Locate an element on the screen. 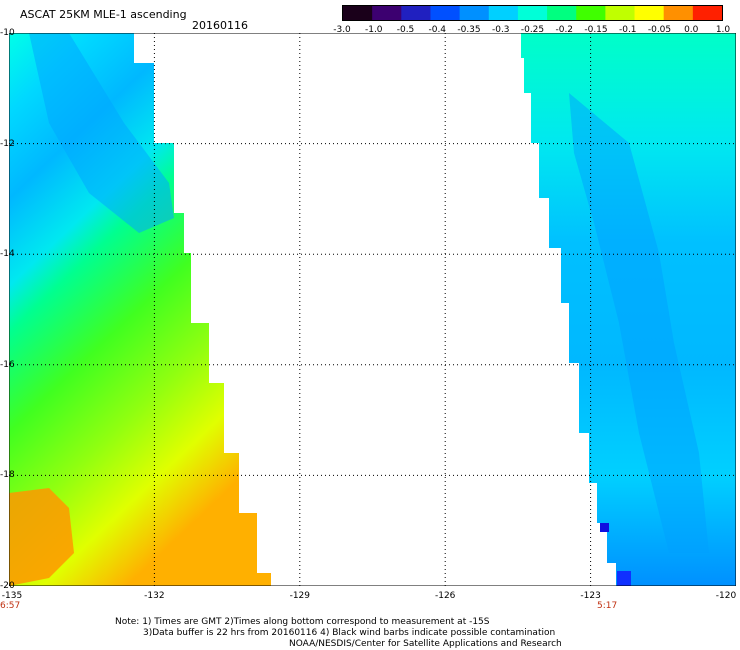 The image size is (740, 650). colorbar-tick-label: -0.25 is located at coordinates (532, 30).